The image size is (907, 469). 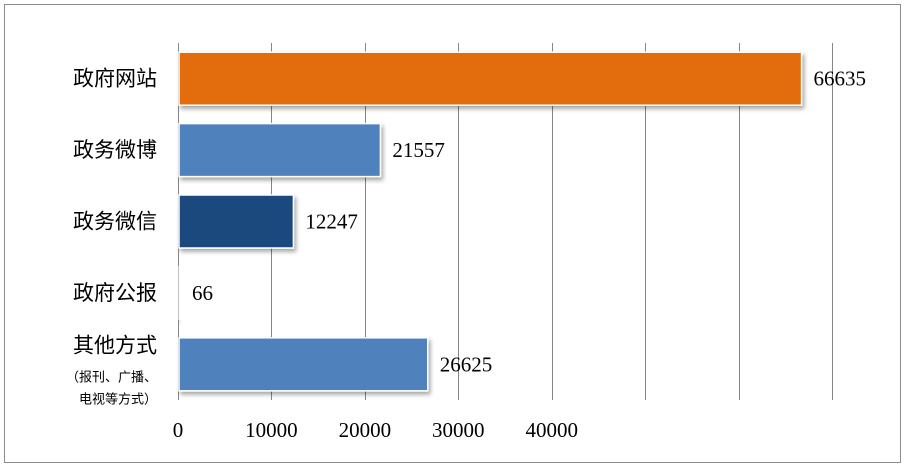 I want to click on category-label: 政府公报, so click(x=115, y=293).